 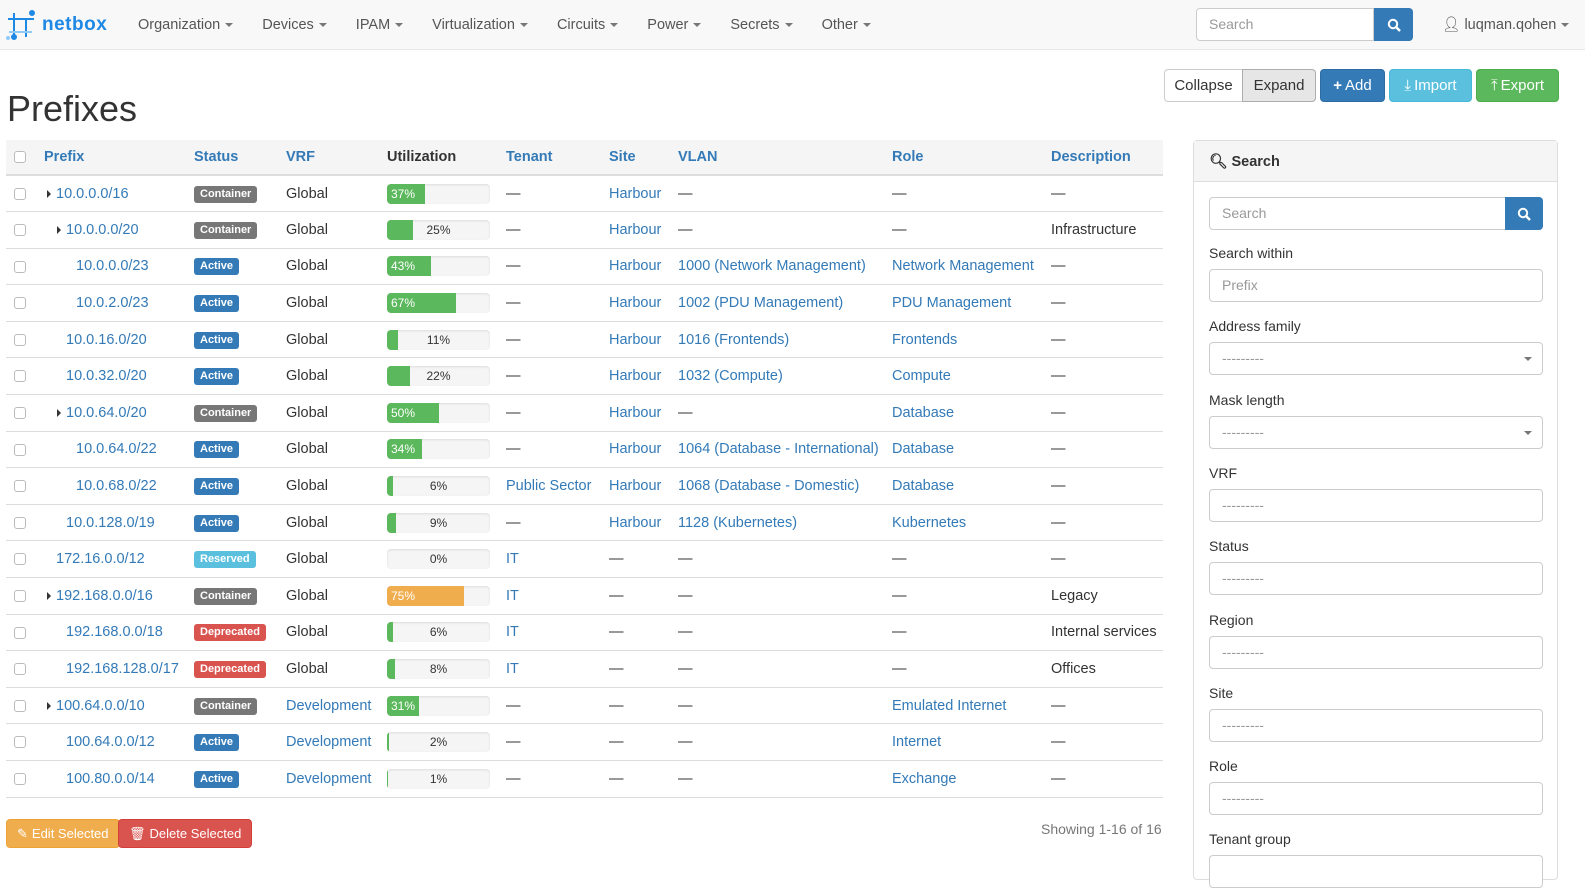 What do you see at coordinates (294, 25) in the screenshot?
I see `menu-devices: Devices` at bounding box center [294, 25].